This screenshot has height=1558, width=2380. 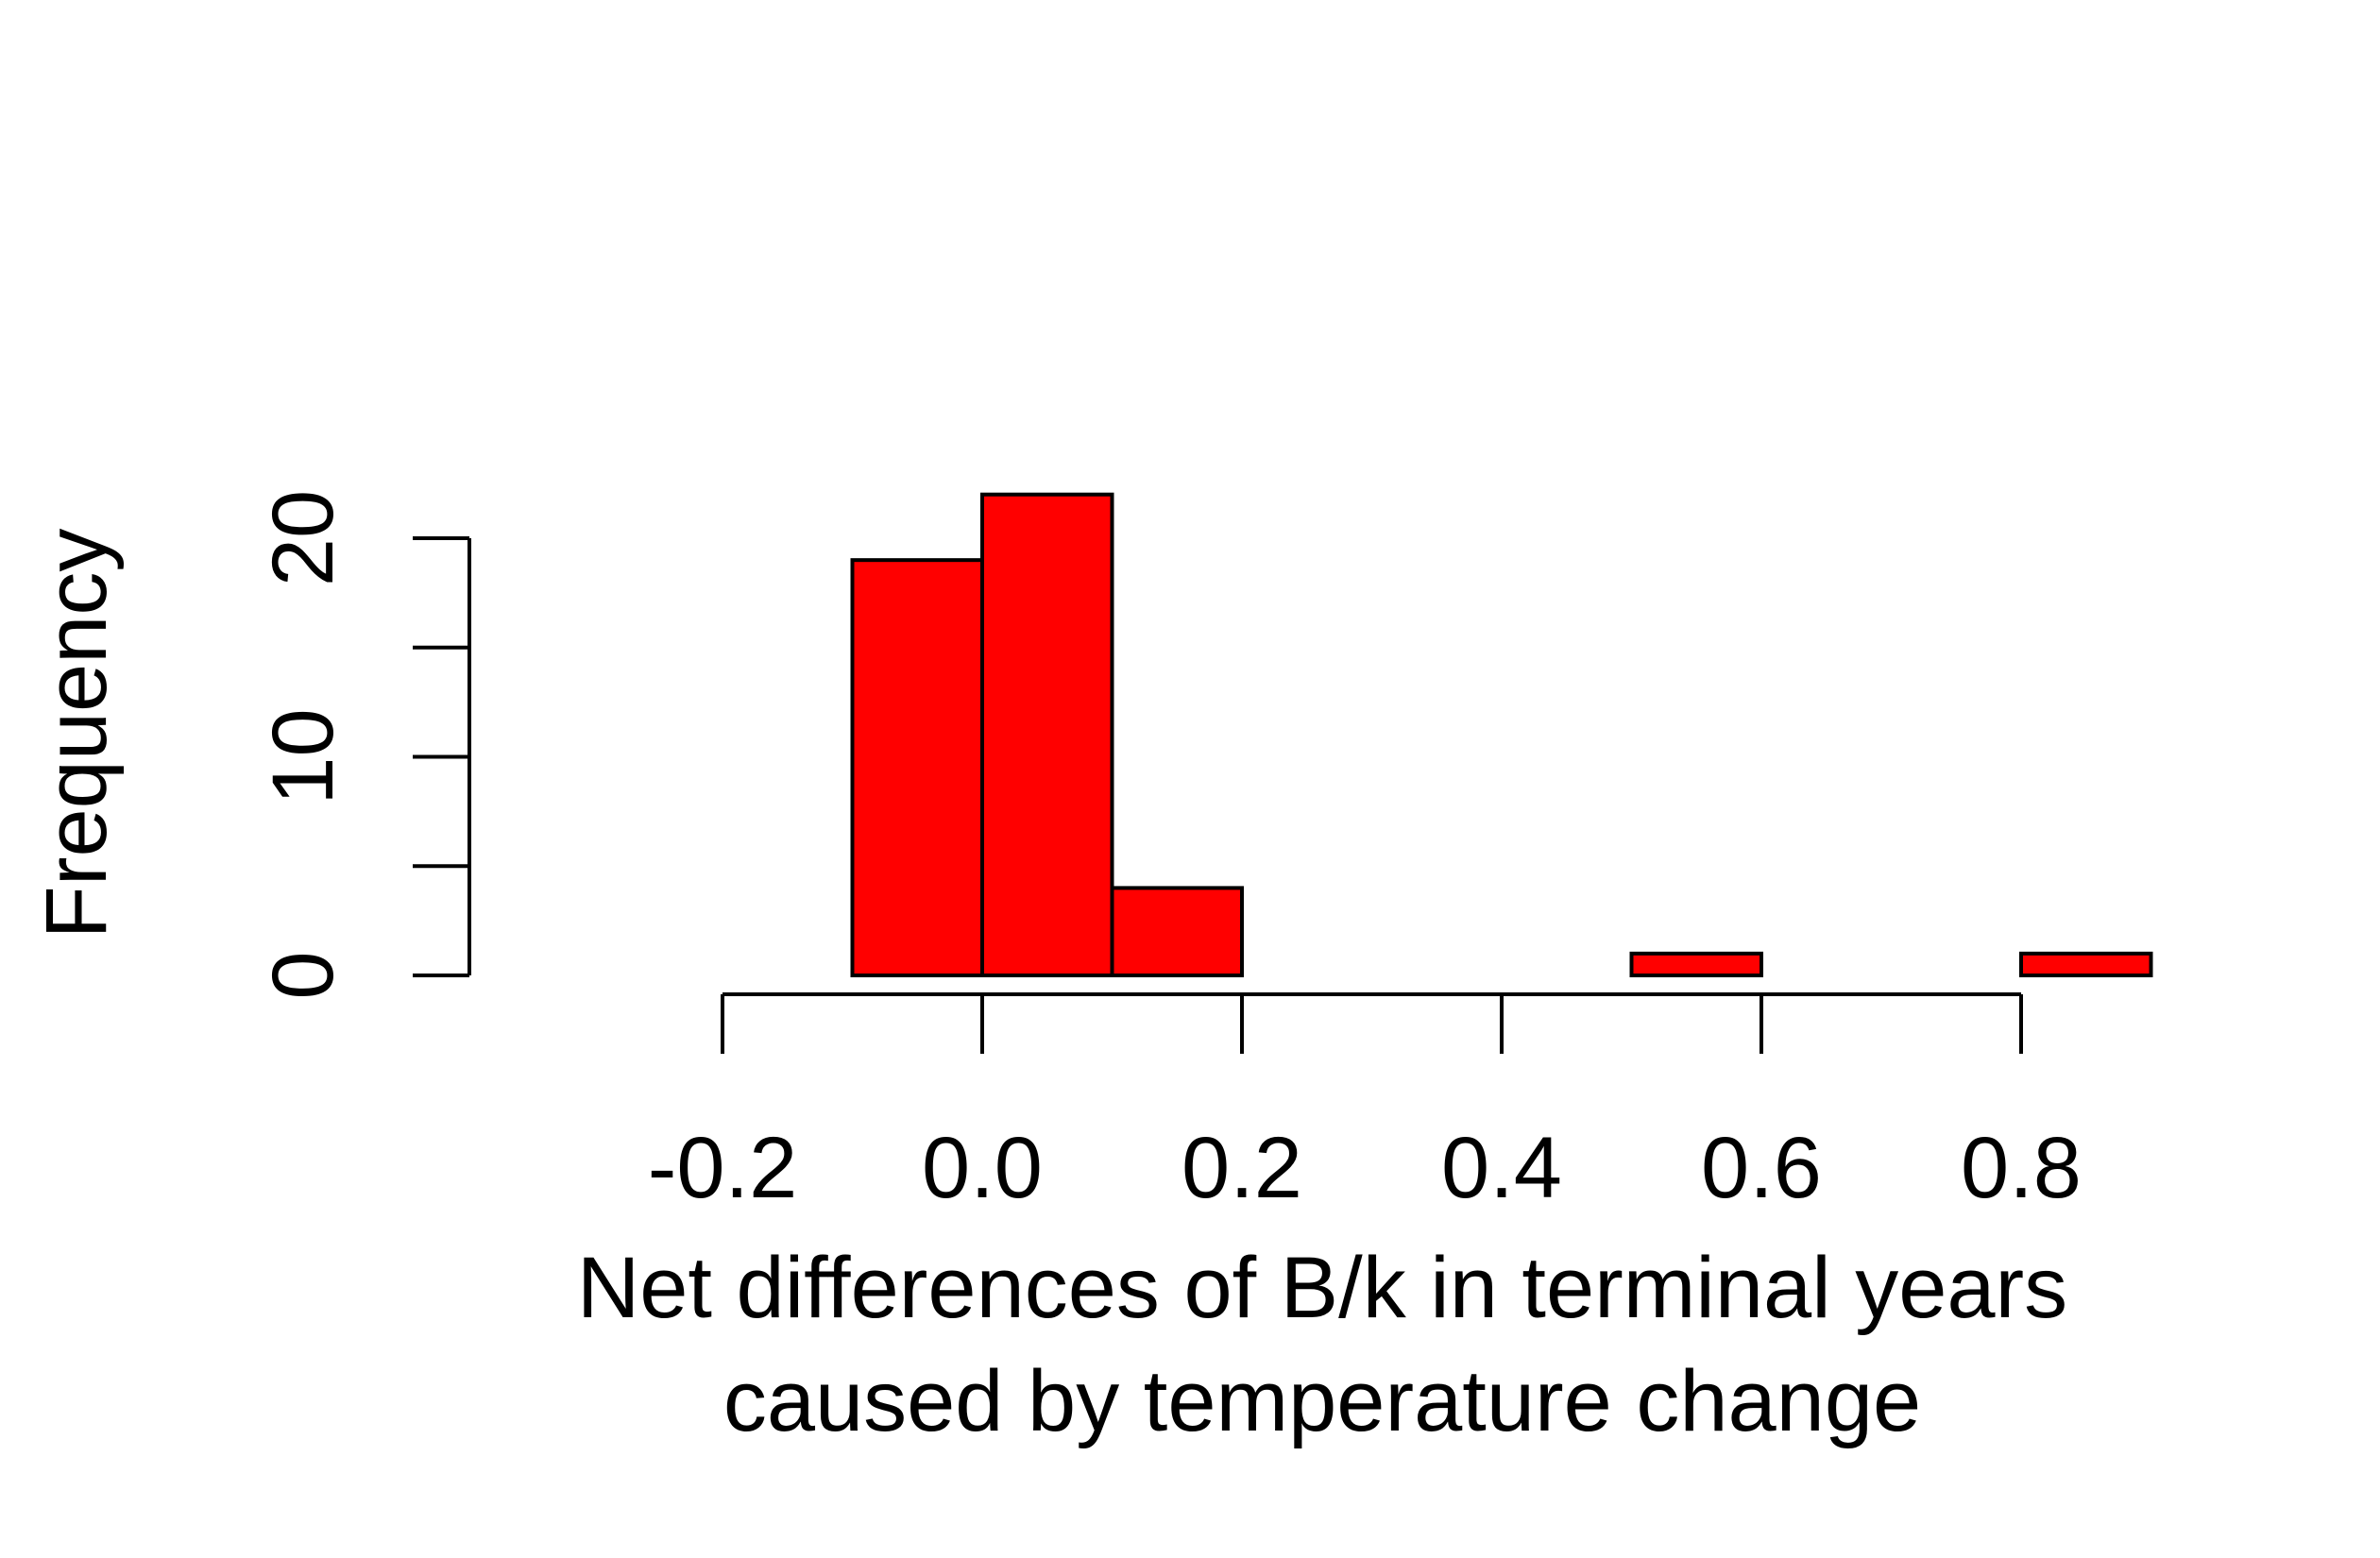 I want to click on y-axis: 0 10 20, so click(x=363, y=745).